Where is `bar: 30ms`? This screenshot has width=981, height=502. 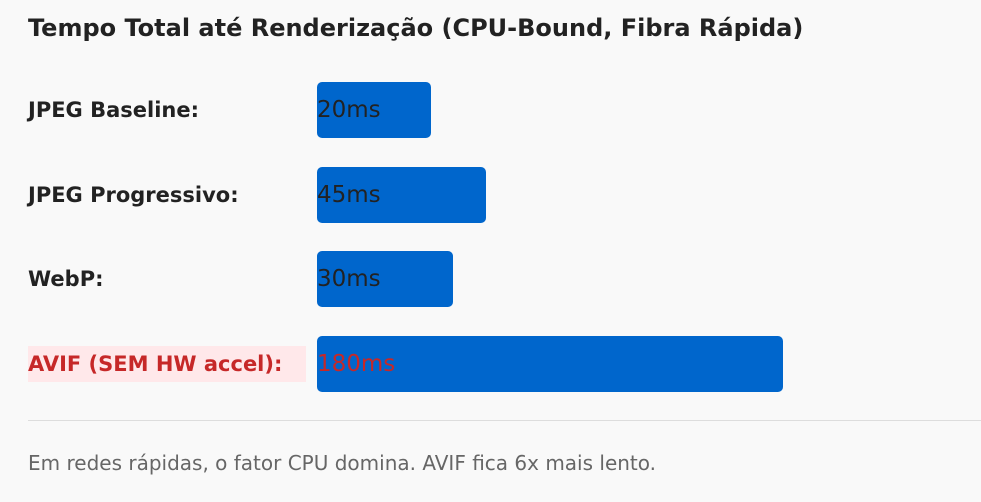
bar: 30ms is located at coordinates (385, 279).